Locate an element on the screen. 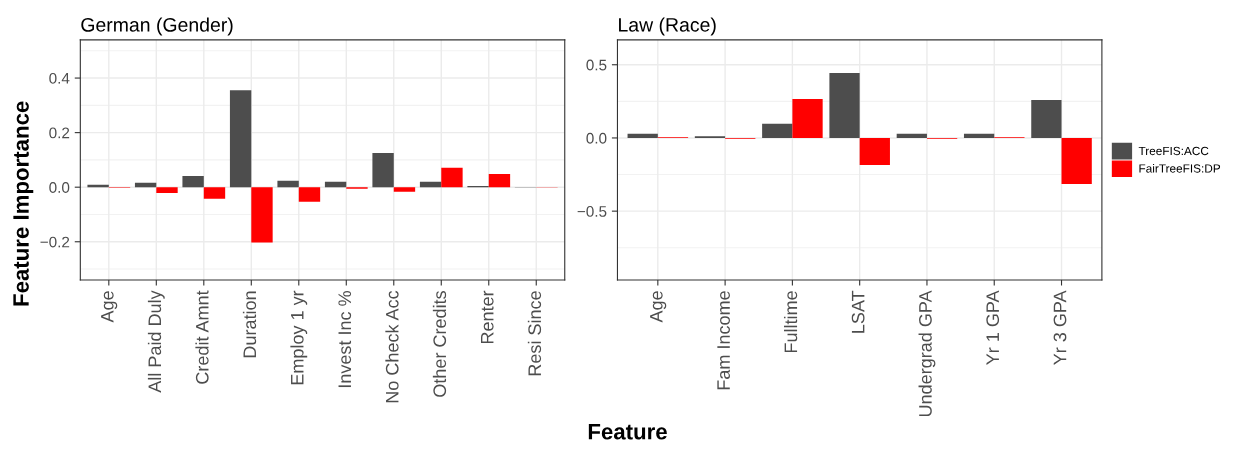 The width and height of the screenshot is (1255, 453). x-tick-label: Fam Income is located at coordinates (723, 340).